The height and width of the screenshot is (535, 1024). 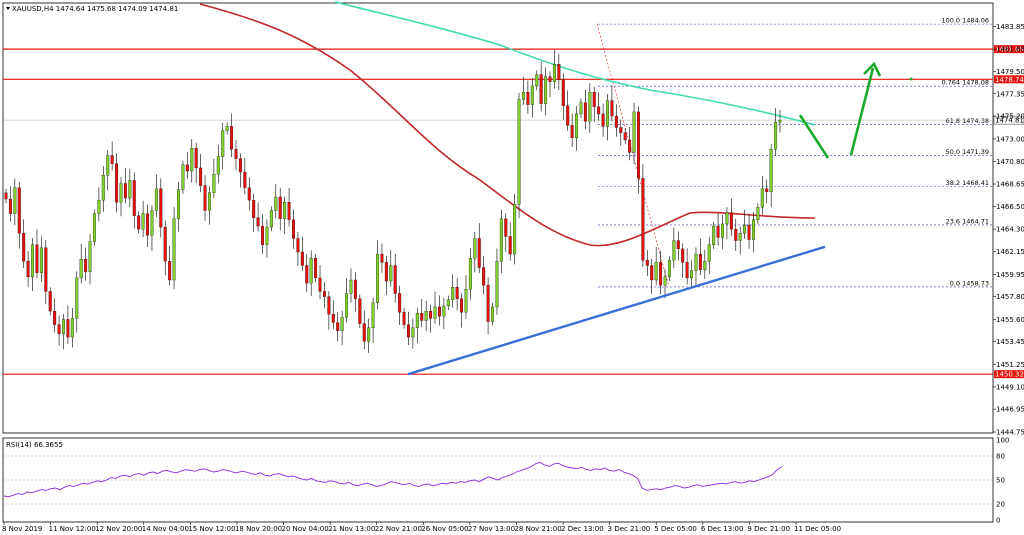 What do you see at coordinates (393, 479) in the screenshot?
I see `rsi-line` at bounding box center [393, 479].